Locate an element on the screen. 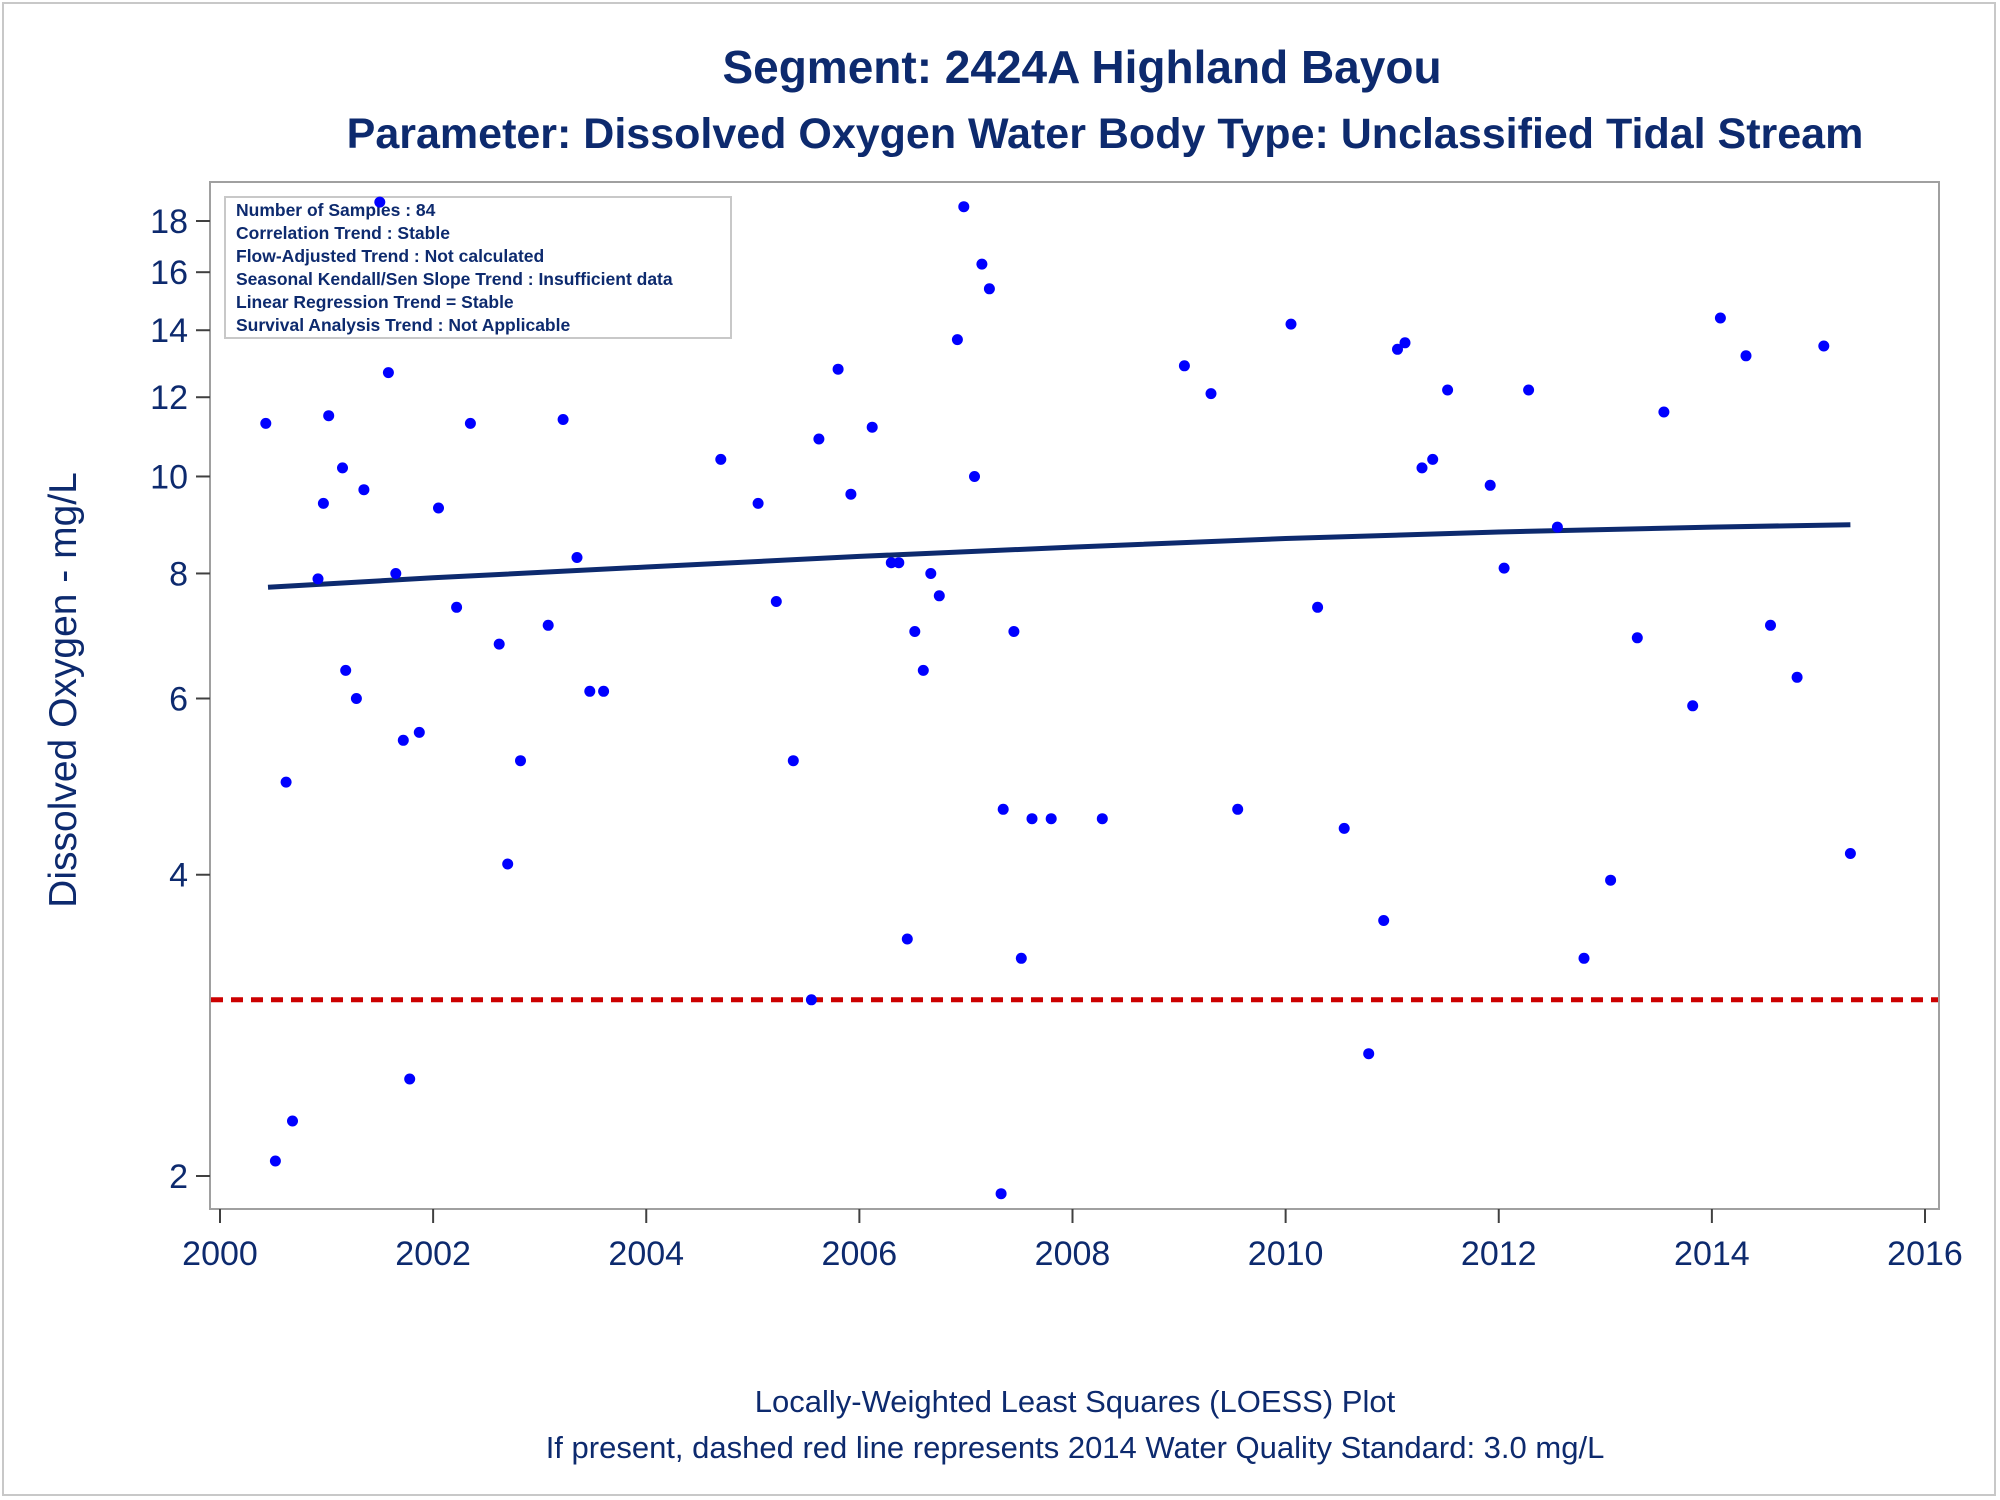 This screenshot has height=1500, width=2000. y-axis: 2 4 6 8 10 12 14 16 18 is located at coordinates (180, 699).